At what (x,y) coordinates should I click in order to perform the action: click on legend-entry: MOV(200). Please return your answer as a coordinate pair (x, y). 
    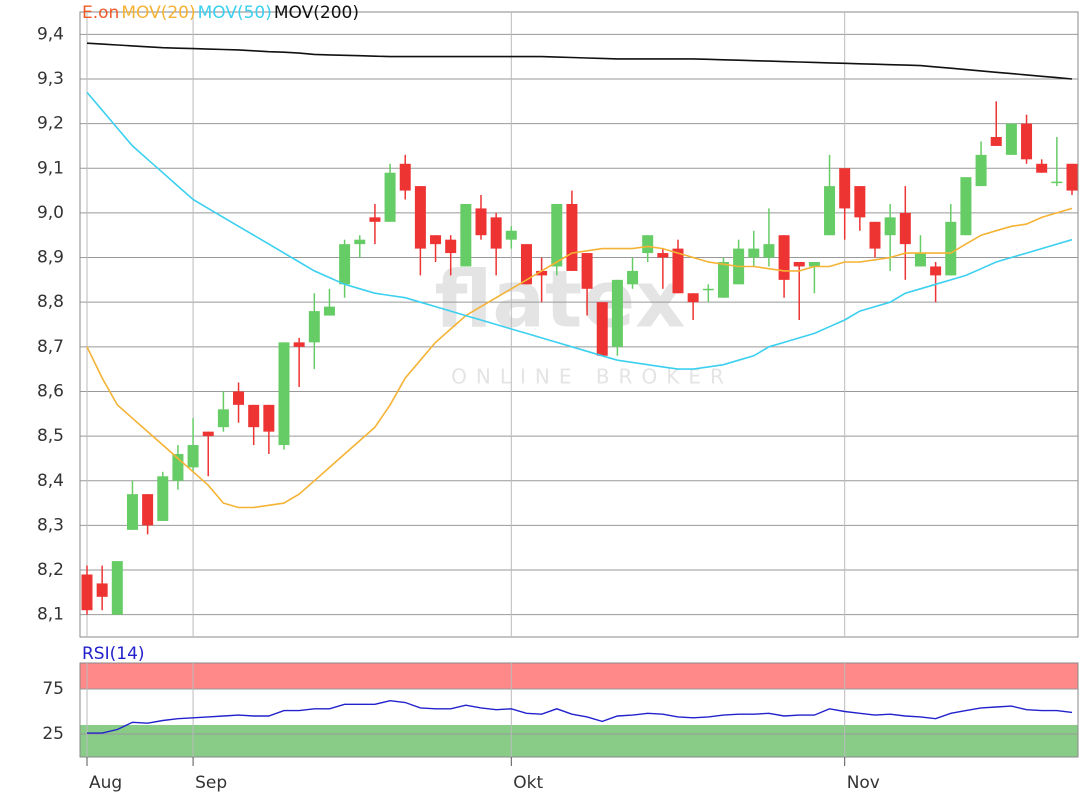
    Looking at the image, I should click on (316, 13).